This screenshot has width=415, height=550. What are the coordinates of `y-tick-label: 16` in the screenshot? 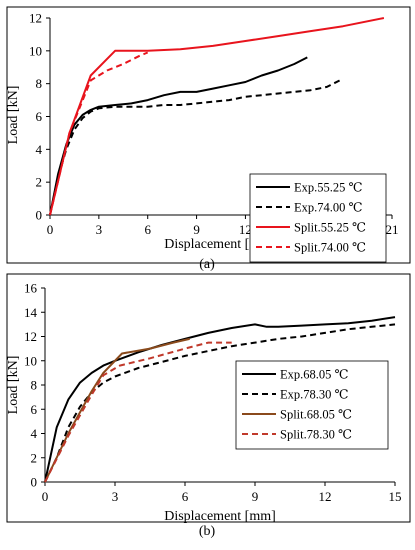 It's located at (31, 288).